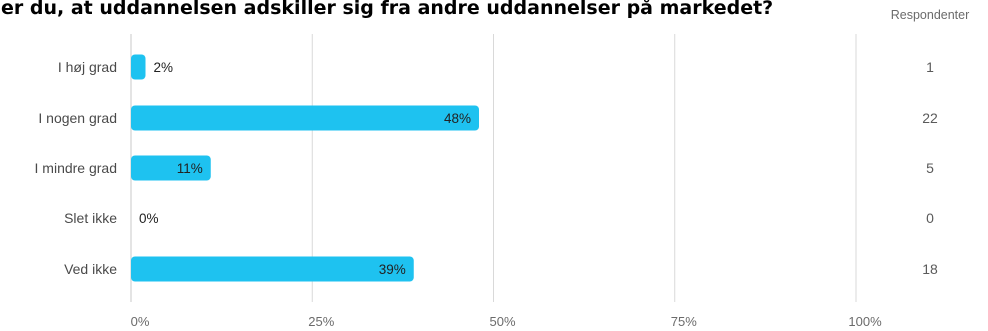 The width and height of the screenshot is (988, 331). What do you see at coordinates (865, 321) in the screenshot?
I see `x-tick-label: 100%` at bounding box center [865, 321].